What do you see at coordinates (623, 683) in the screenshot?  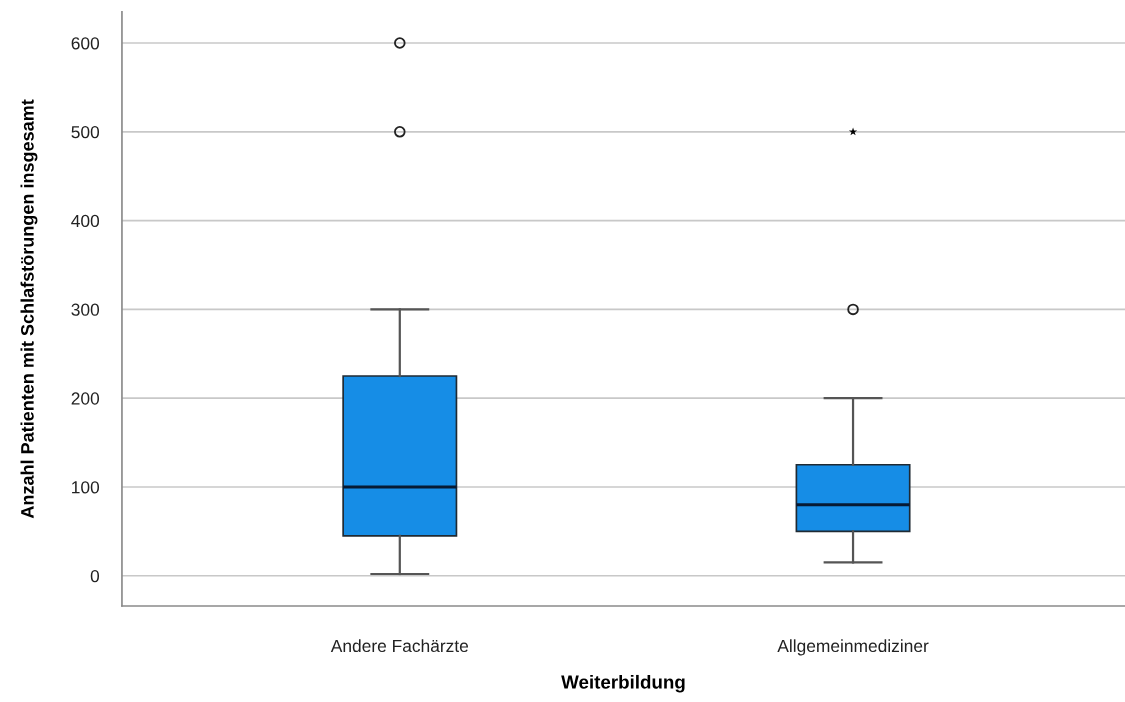 I see `x-axis-title: Weiterbildung` at bounding box center [623, 683].